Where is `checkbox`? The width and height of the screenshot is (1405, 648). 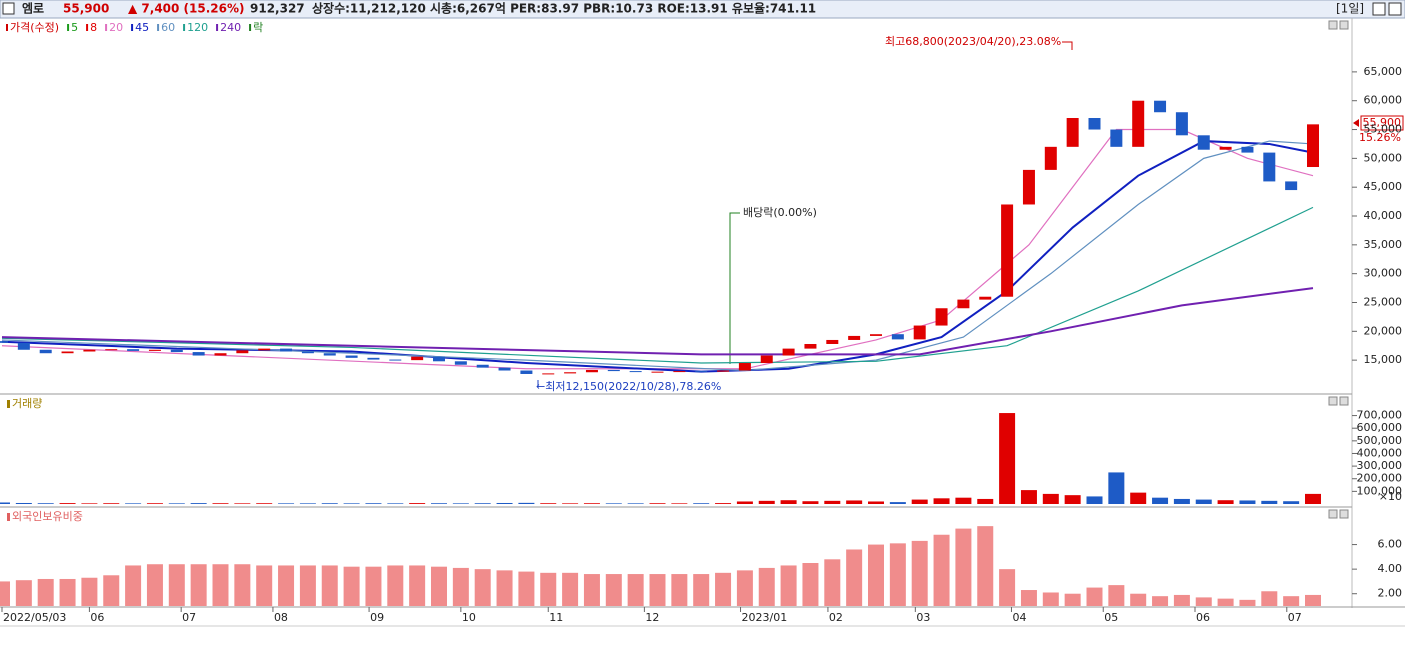 checkbox is located at coordinates (8, 8).